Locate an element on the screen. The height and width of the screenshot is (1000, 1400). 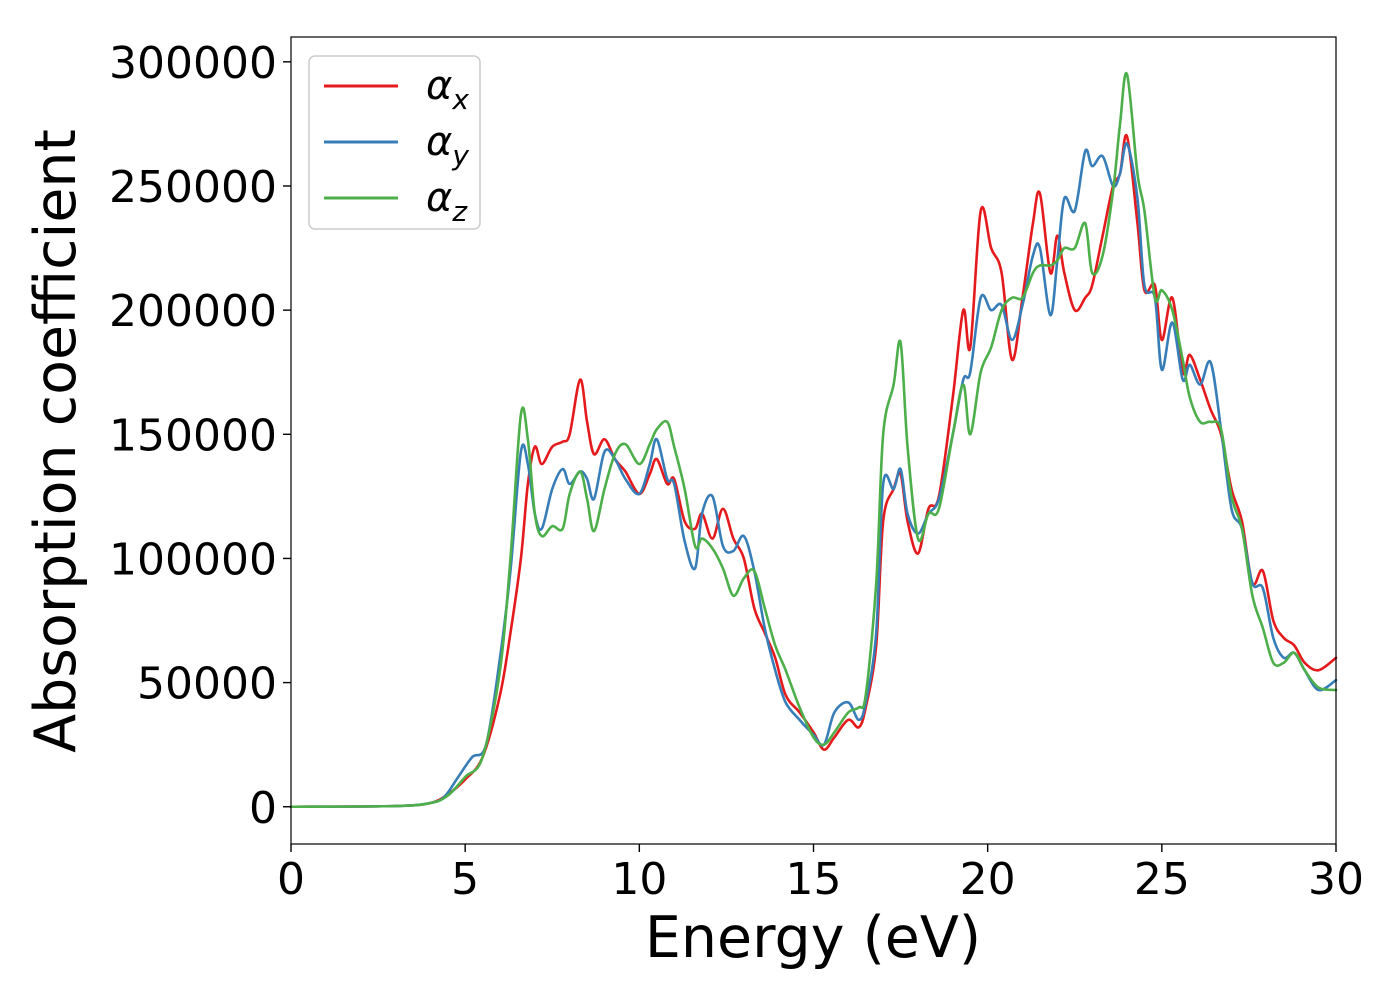
x-tick-label: 5 is located at coordinates (465, 879).